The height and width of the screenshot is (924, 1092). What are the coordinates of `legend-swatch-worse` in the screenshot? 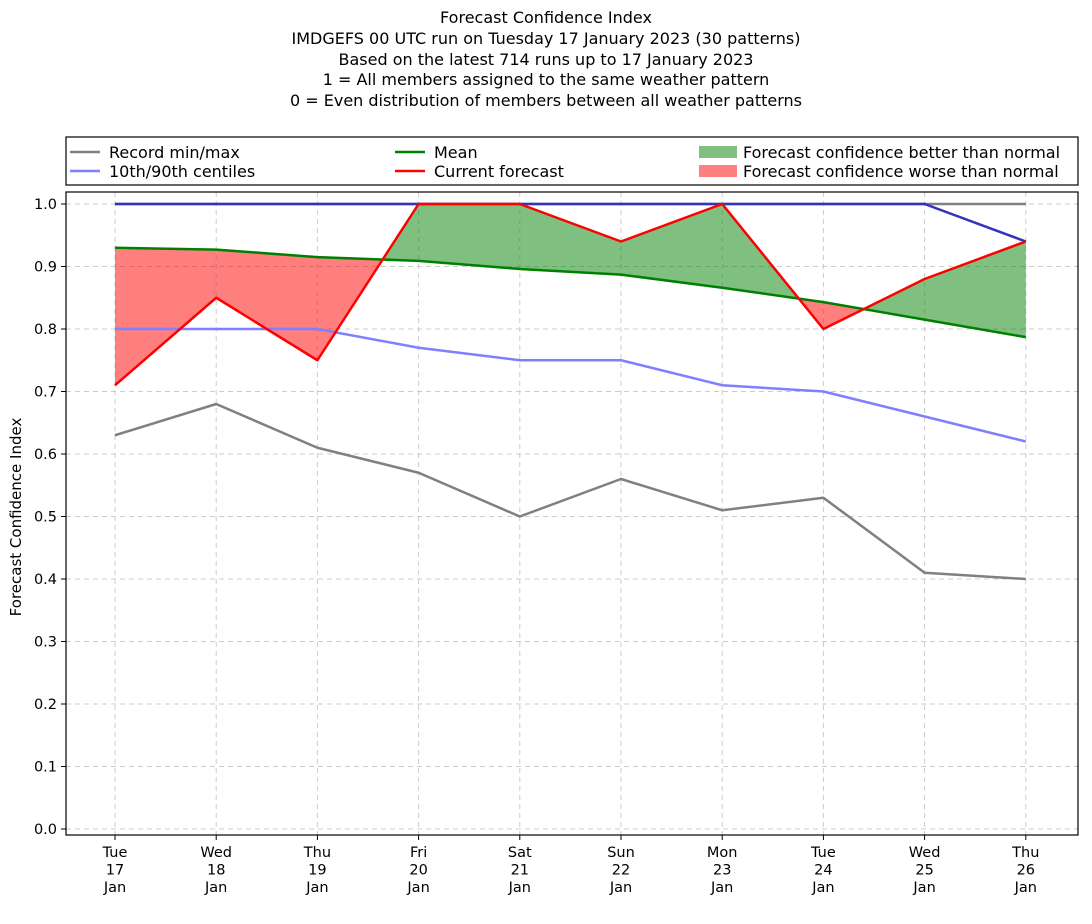 It's located at (718, 171).